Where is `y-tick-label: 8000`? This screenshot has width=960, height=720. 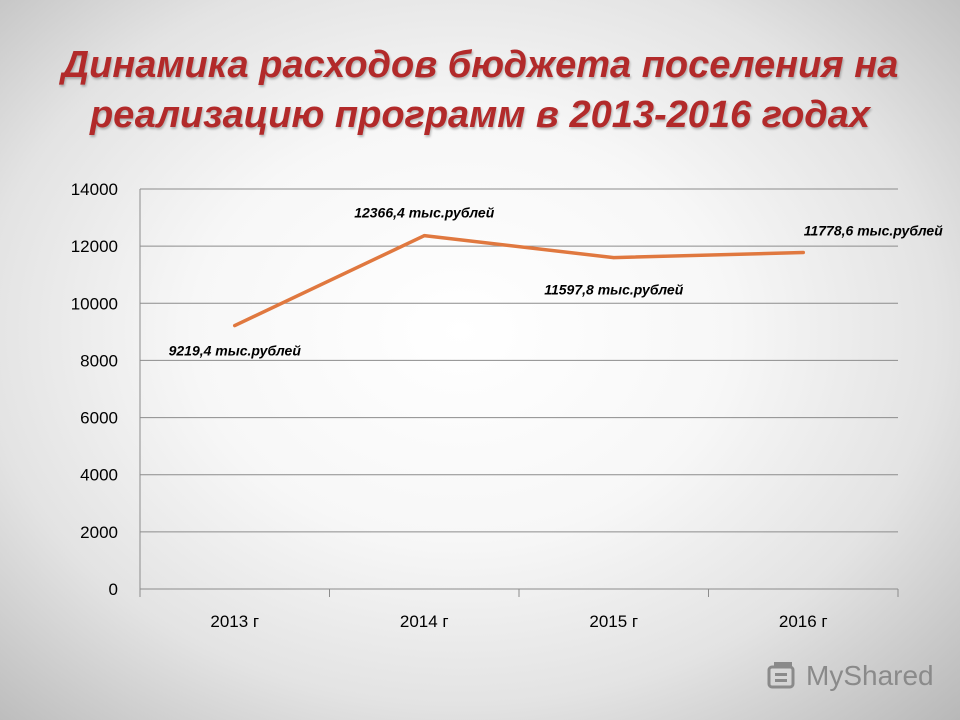
y-tick-label: 8000 is located at coordinates (99, 360).